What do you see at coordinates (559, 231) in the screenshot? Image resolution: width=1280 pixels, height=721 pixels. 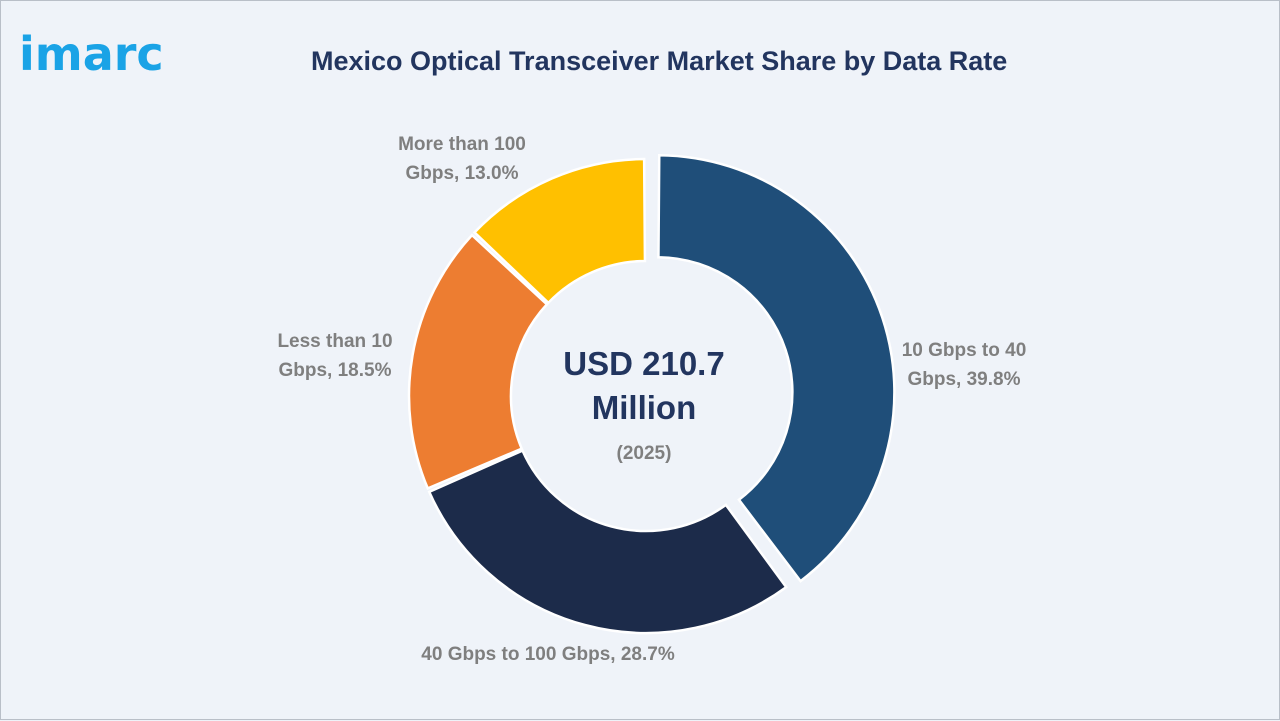 I see `slice-more-than-100-gbps` at bounding box center [559, 231].